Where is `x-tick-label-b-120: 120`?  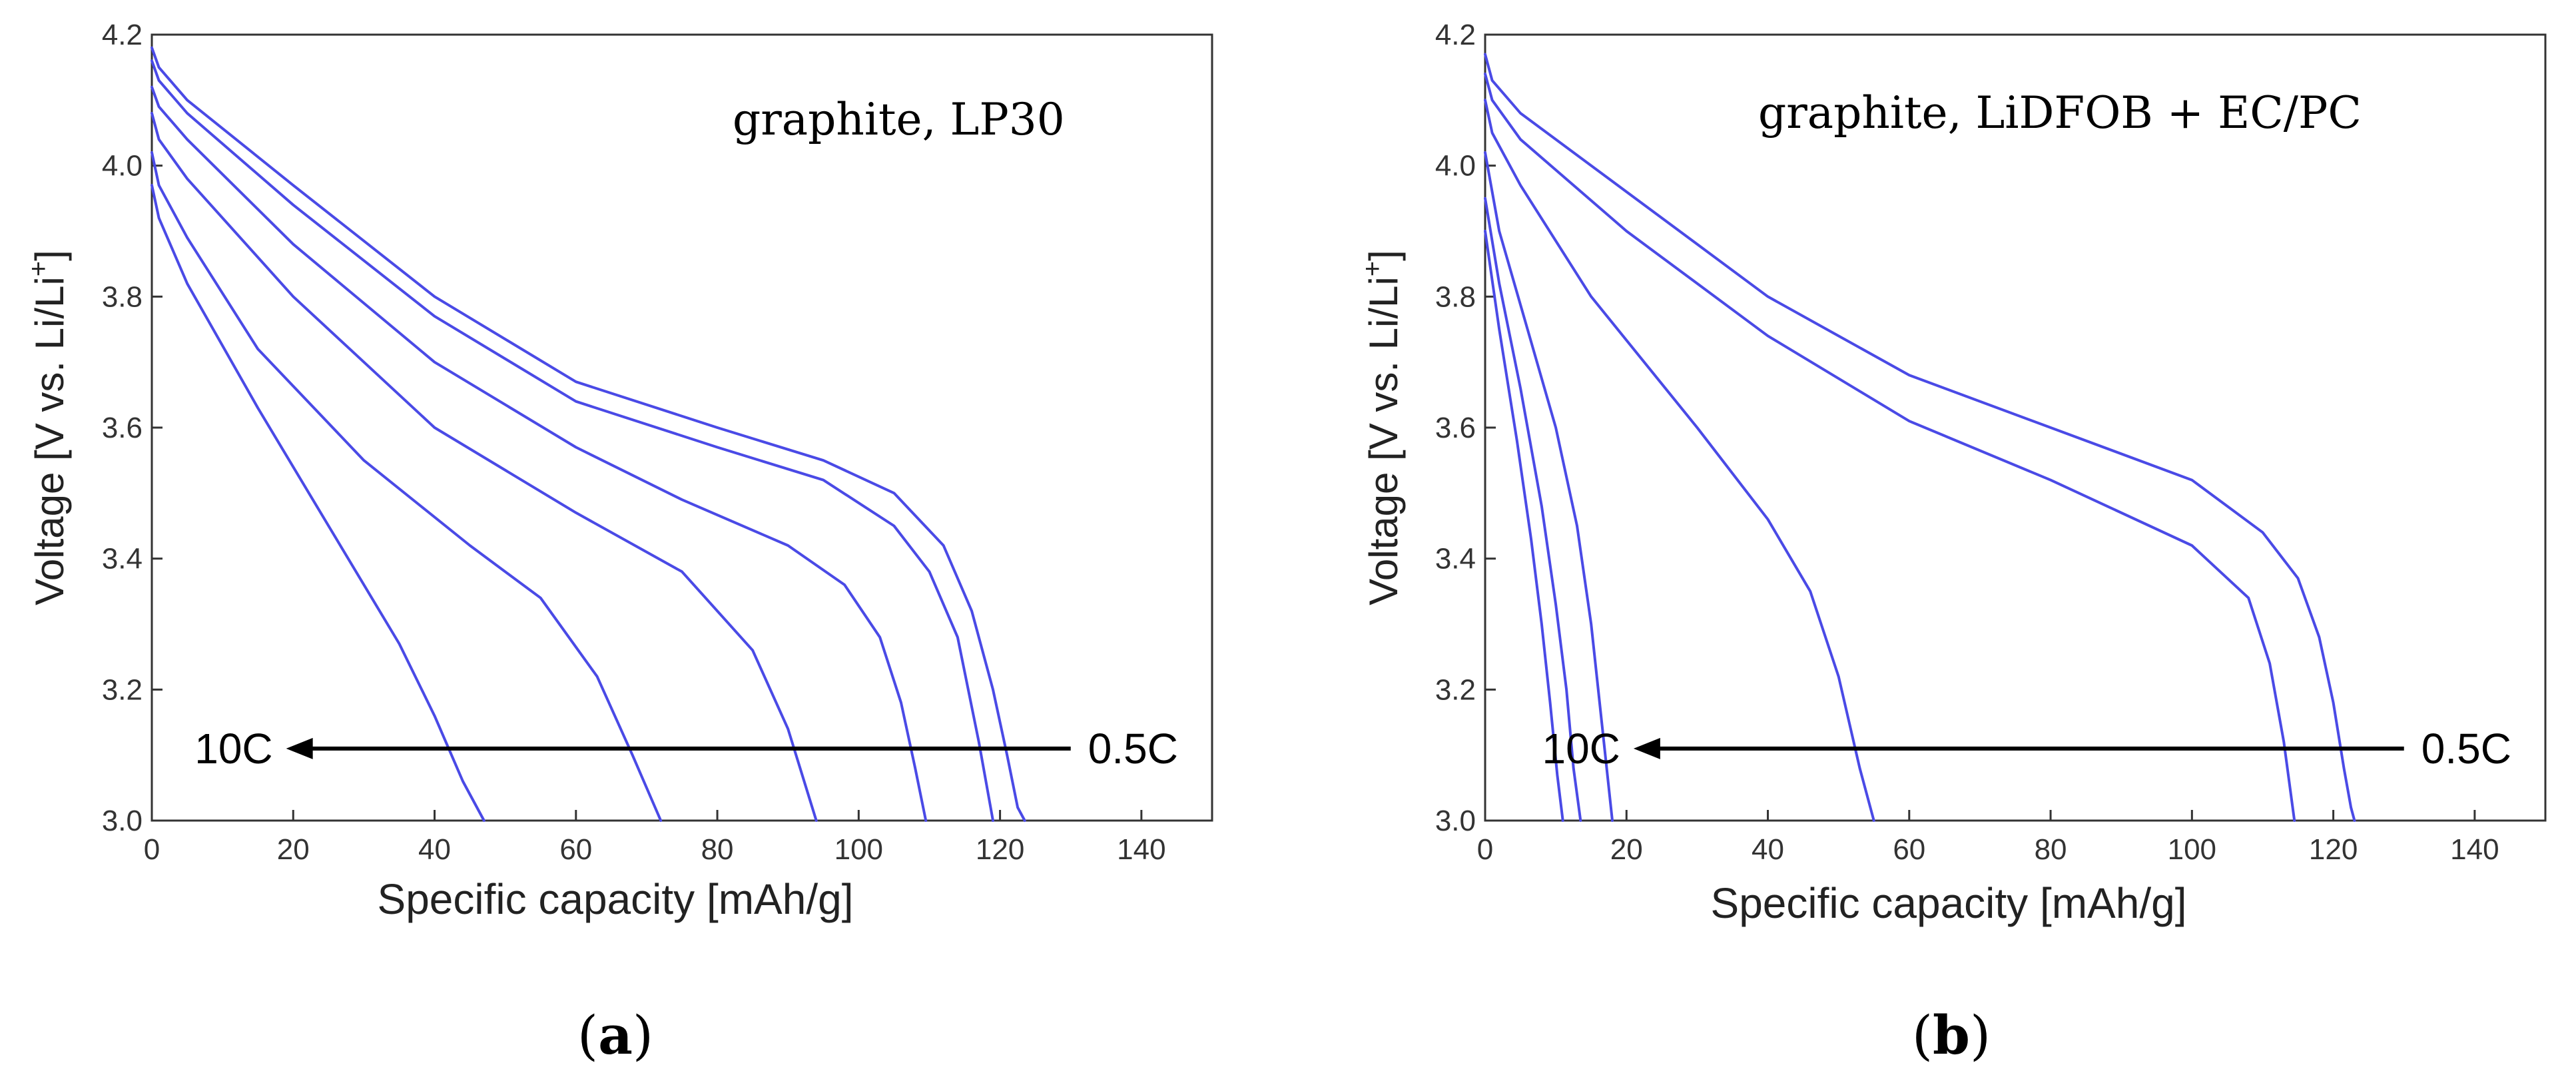
x-tick-label-b-120: 120 is located at coordinates (2333, 849).